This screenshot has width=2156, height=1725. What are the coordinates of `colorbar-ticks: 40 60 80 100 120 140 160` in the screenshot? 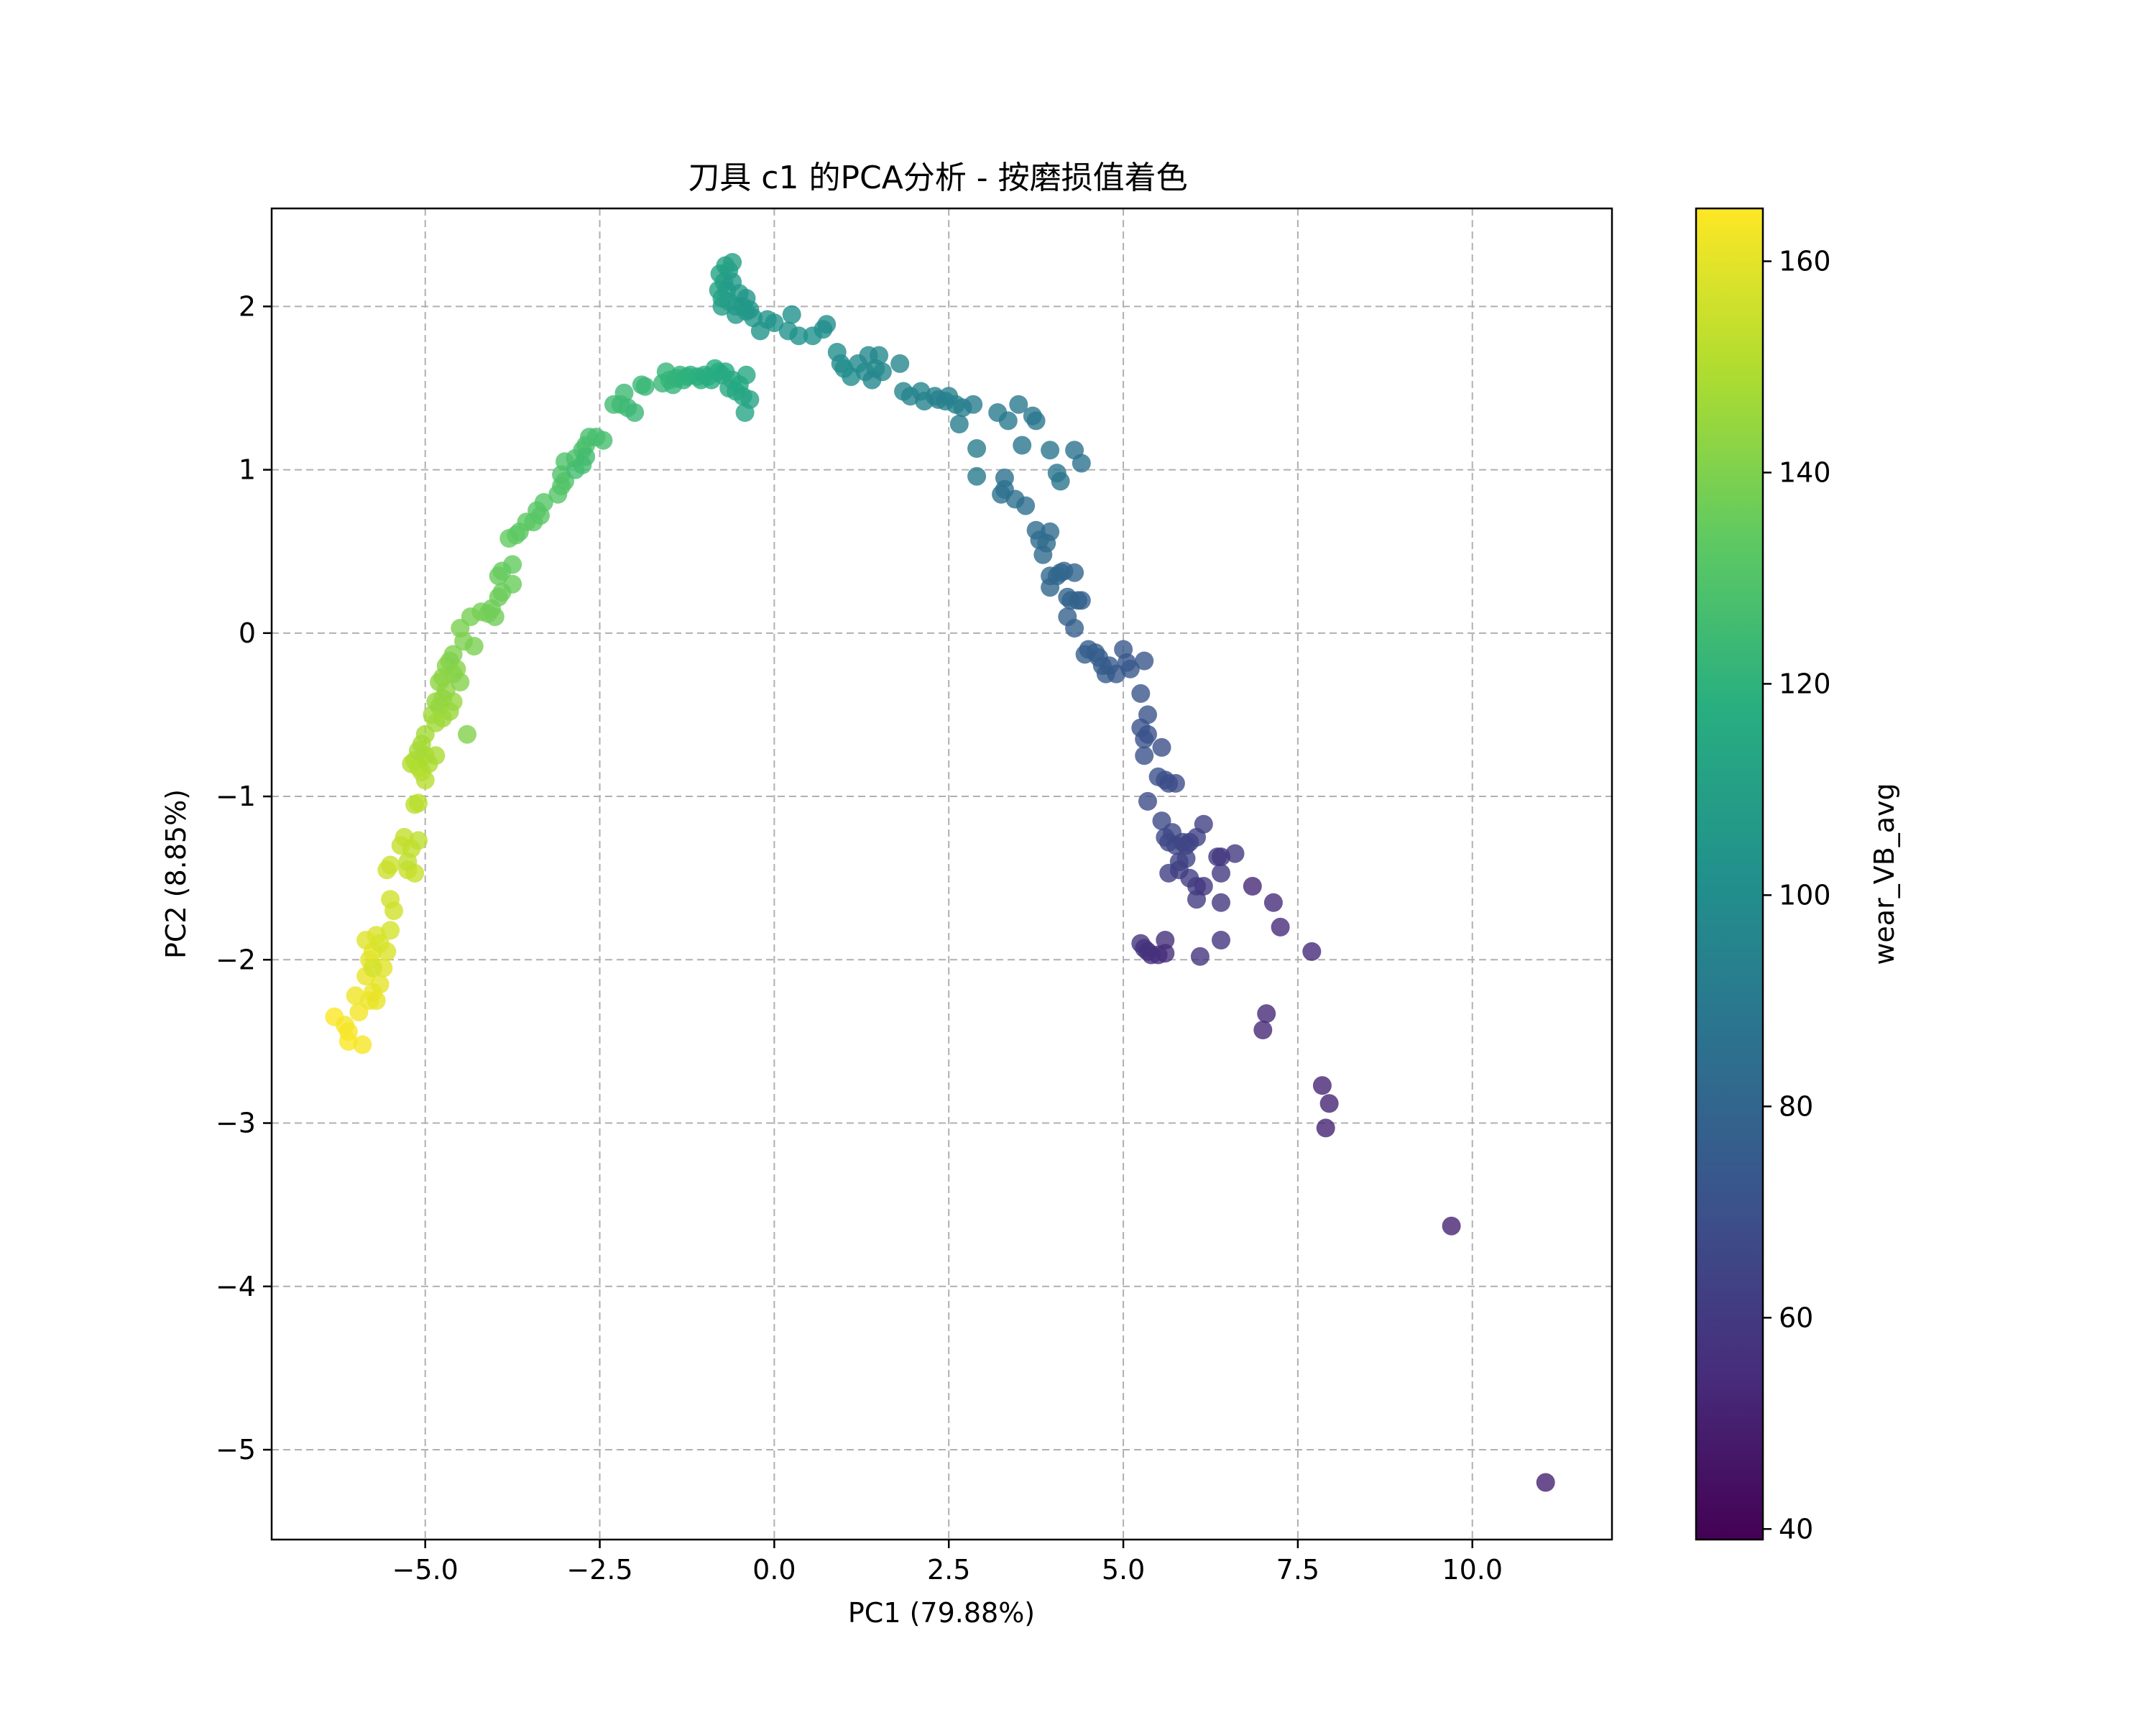 It's located at (1797, 895).